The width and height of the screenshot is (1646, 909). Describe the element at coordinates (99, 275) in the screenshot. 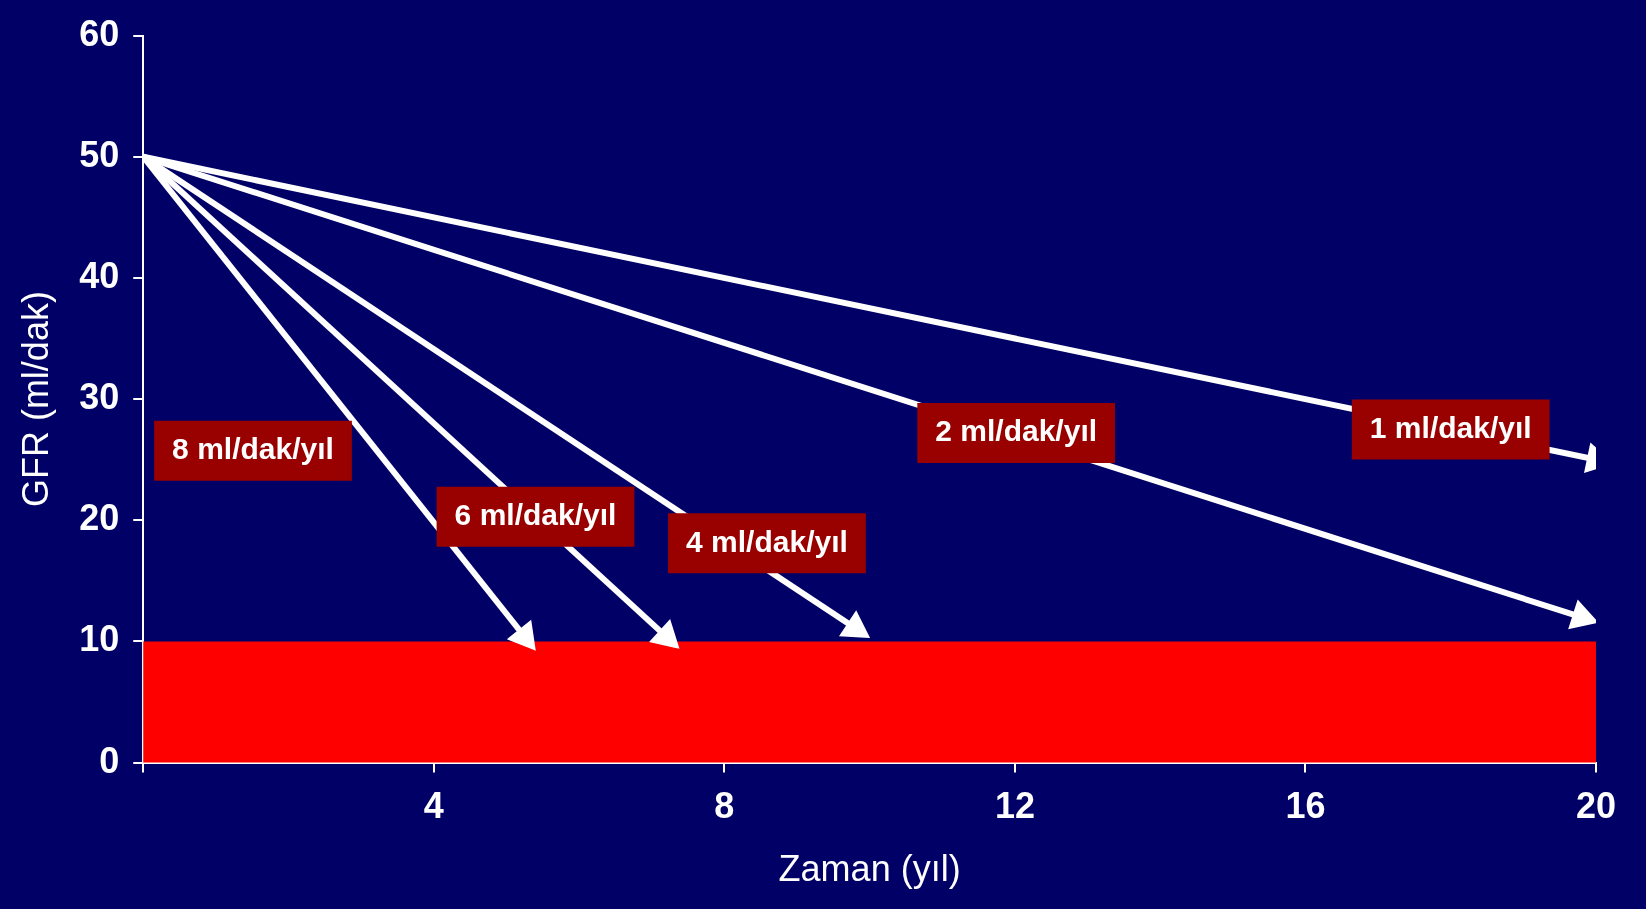

I see `y-tick-label: 40` at that location.